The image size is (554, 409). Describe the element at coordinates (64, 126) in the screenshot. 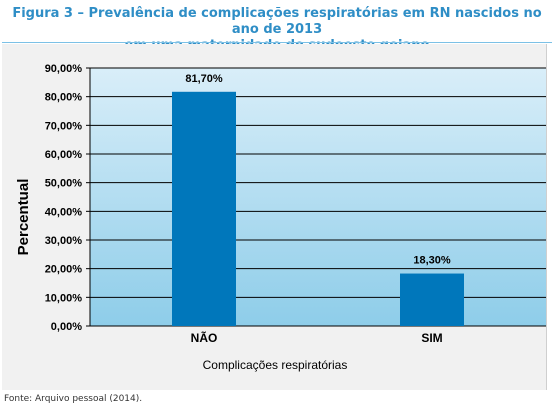

I see `y-tick-label: 70,00%` at that location.